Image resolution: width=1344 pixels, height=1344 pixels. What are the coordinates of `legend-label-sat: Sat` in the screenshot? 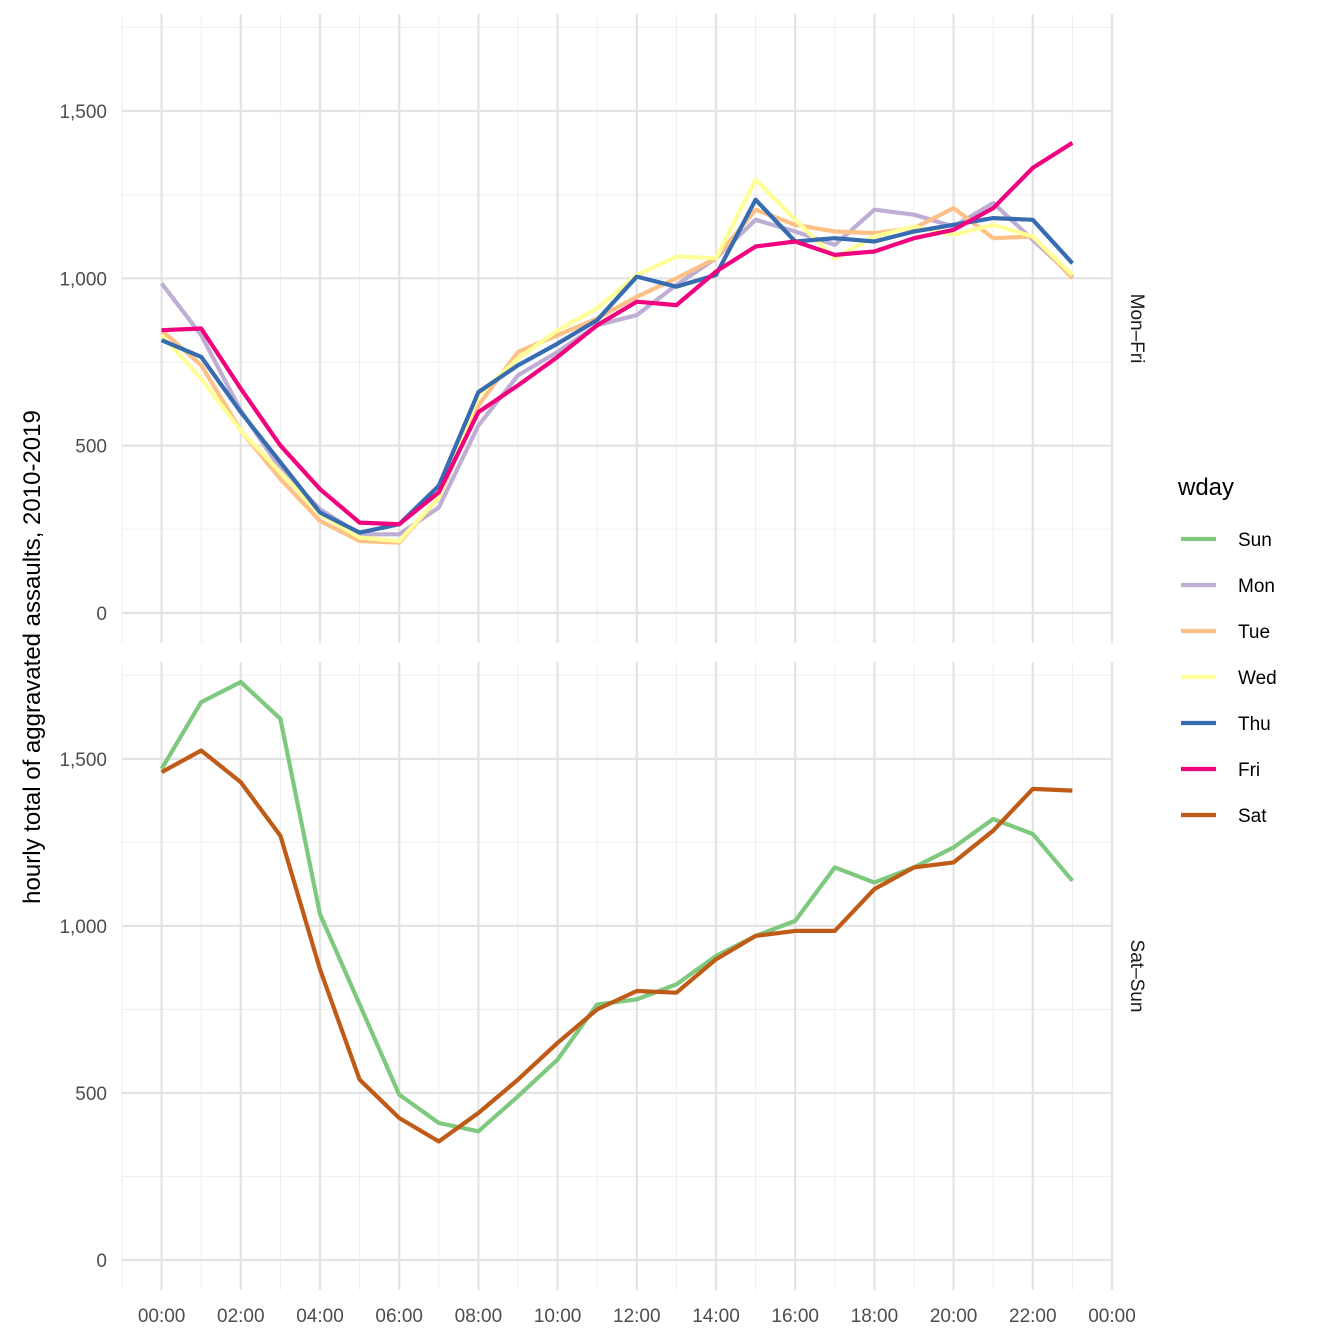 It's located at (1252, 816).